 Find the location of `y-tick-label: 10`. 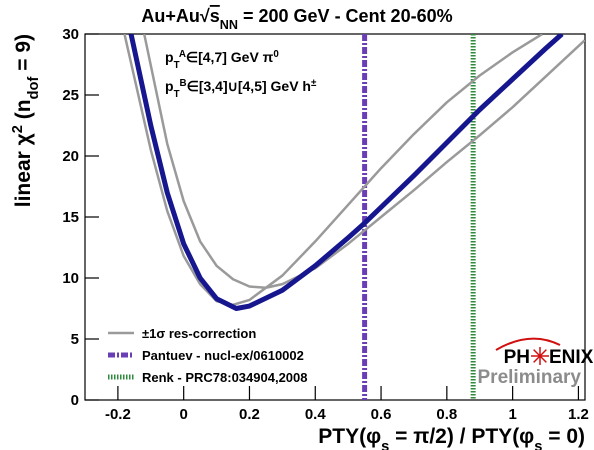

y-tick-label: 10 is located at coordinates (70, 278).